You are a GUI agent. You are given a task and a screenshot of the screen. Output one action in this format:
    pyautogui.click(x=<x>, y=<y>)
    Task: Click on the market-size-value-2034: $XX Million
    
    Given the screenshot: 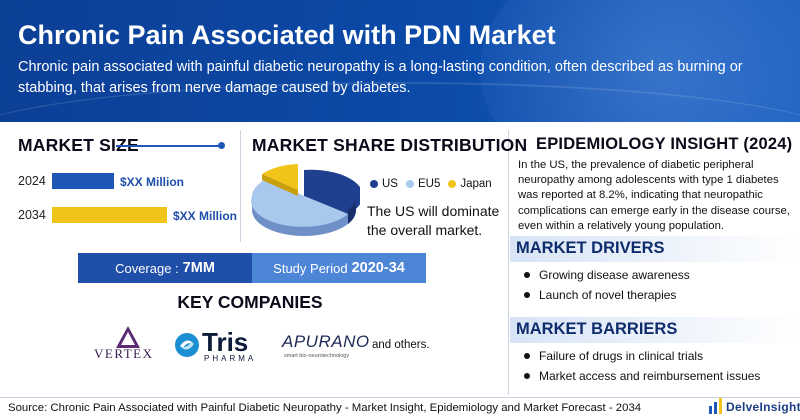 What is the action you would take?
    pyautogui.click(x=205, y=216)
    